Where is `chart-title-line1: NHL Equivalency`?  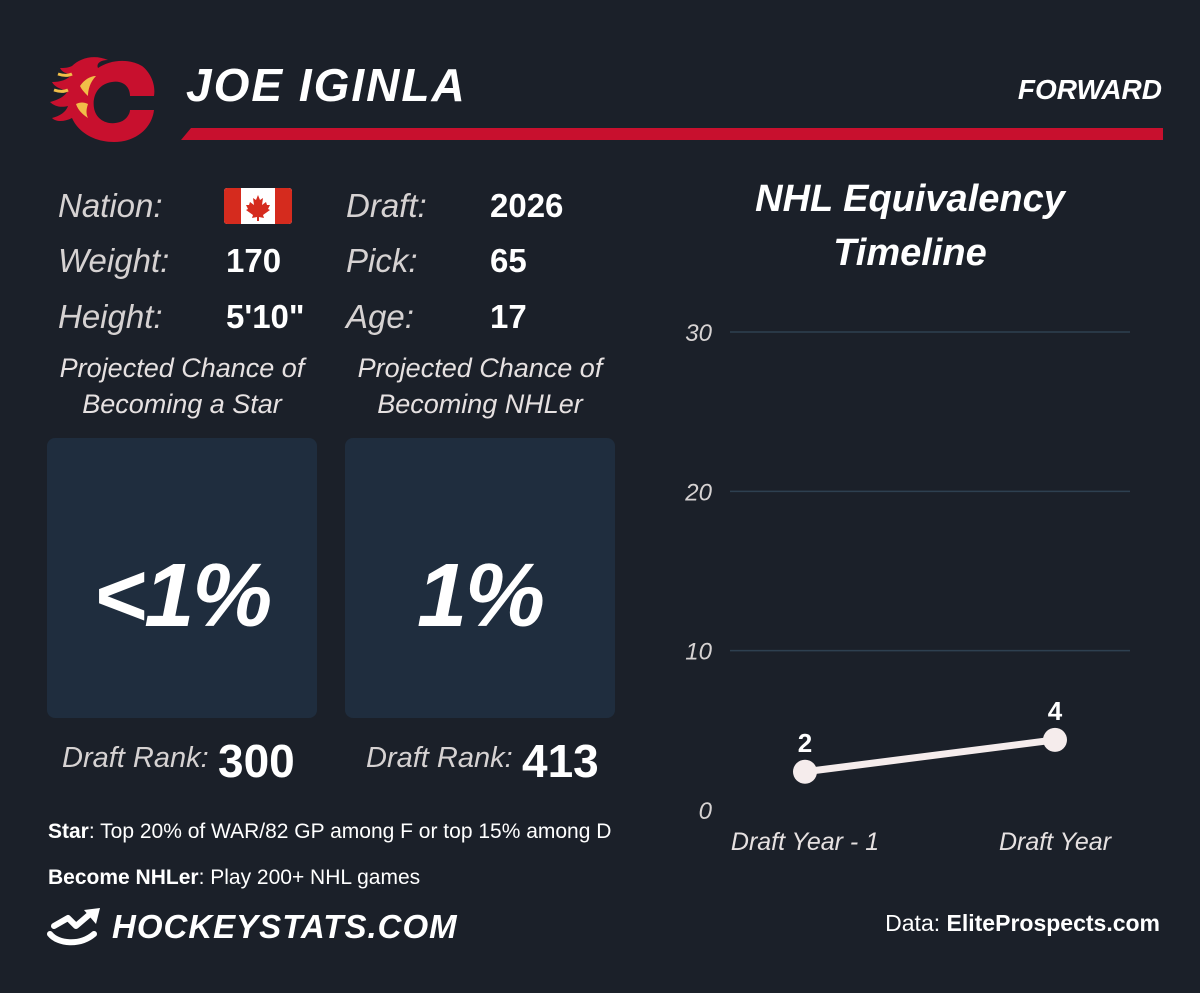
chart-title-line1: NHL Equivalency is located at coordinates (910, 199).